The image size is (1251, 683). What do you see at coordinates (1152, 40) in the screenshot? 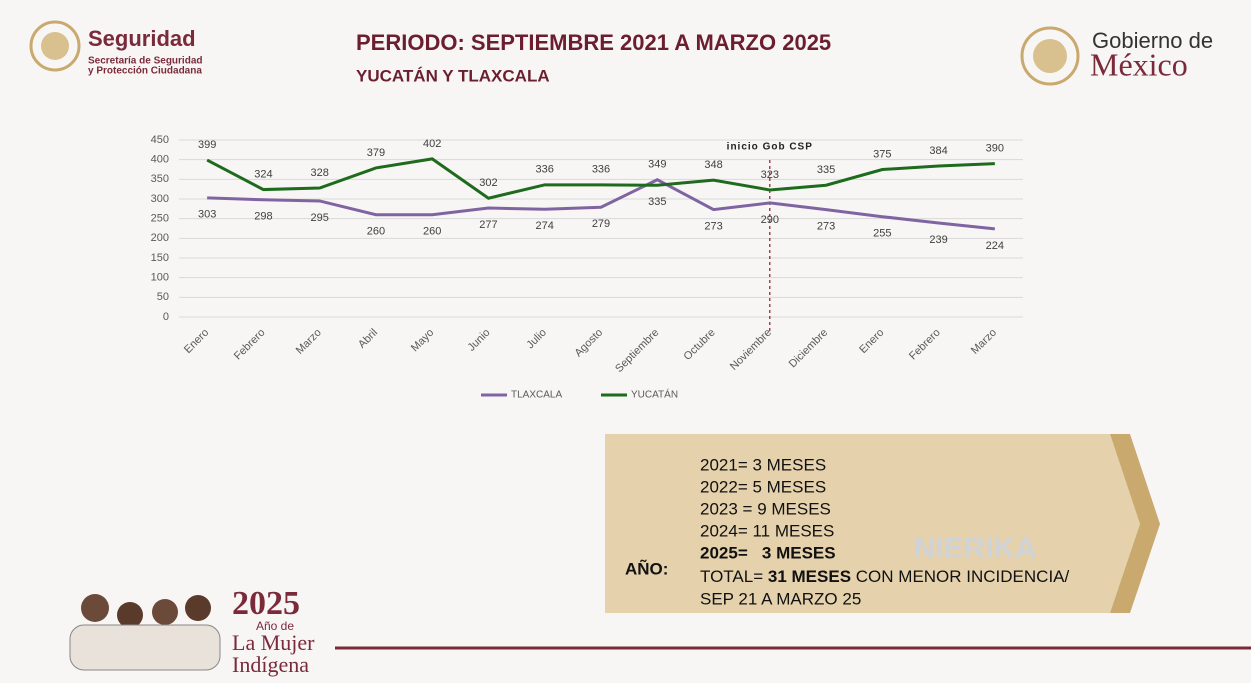
I see `brand-right-top: Gobierno de` at bounding box center [1152, 40].